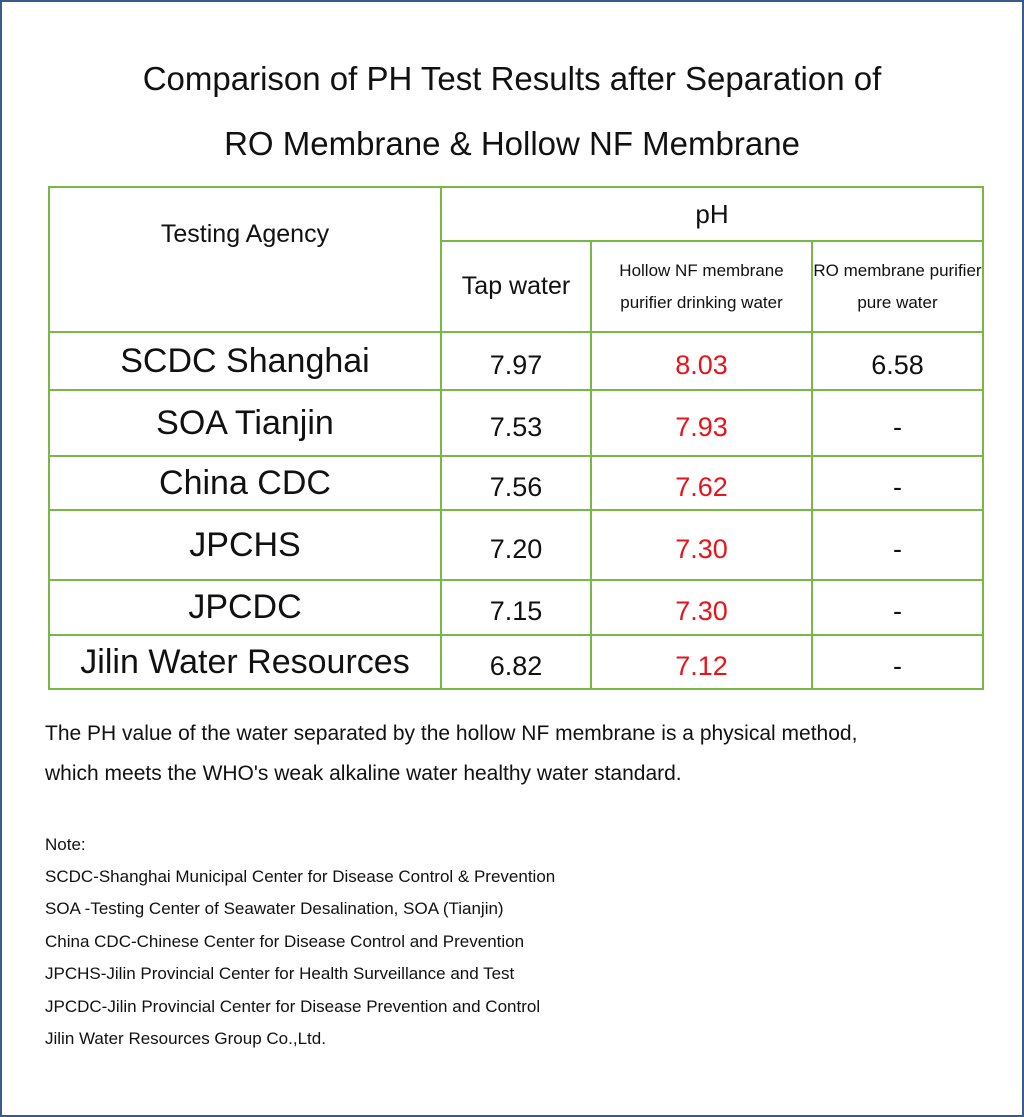 The image size is (1024, 1117). I want to click on agency-cell: SOA Tianjin, so click(245, 423).